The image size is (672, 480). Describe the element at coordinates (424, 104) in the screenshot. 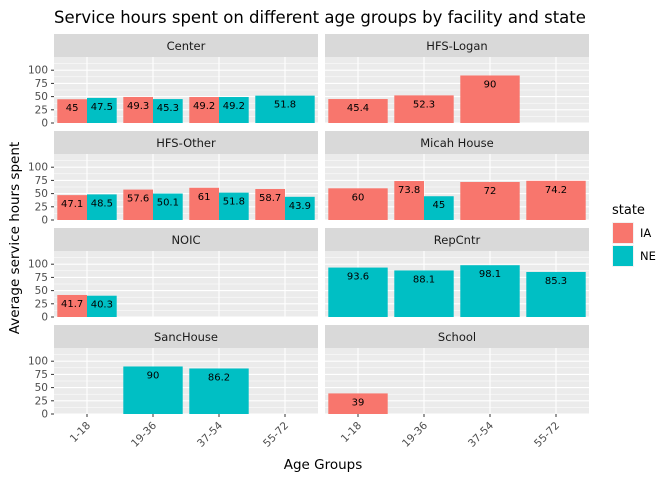

I see `bar-data-label: 52.3` at that location.